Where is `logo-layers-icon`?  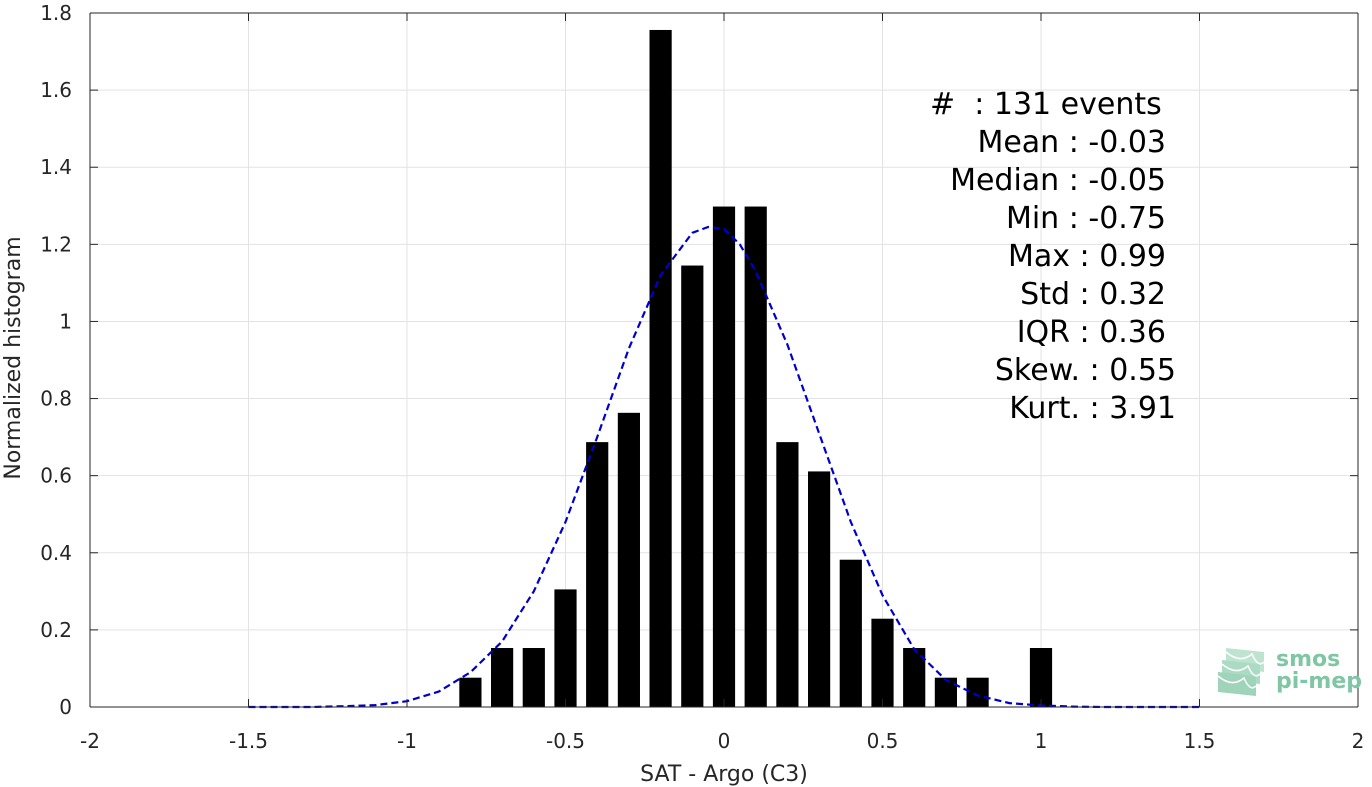
logo-layers-icon is located at coordinates (1241, 672).